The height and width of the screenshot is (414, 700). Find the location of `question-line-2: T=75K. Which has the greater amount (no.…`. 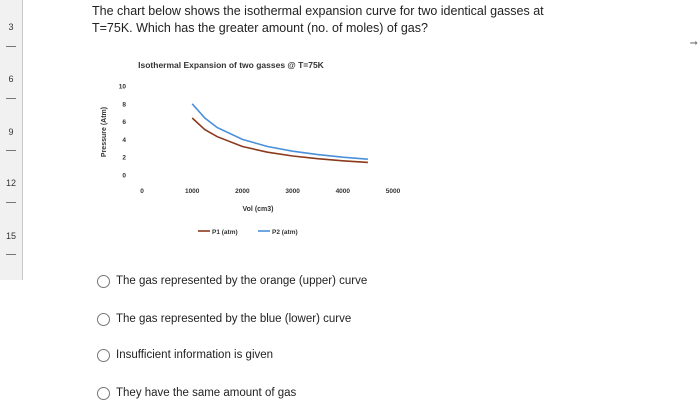

question-line-2: T=75K. Which has the greater amount (no.… is located at coordinates (260, 28).